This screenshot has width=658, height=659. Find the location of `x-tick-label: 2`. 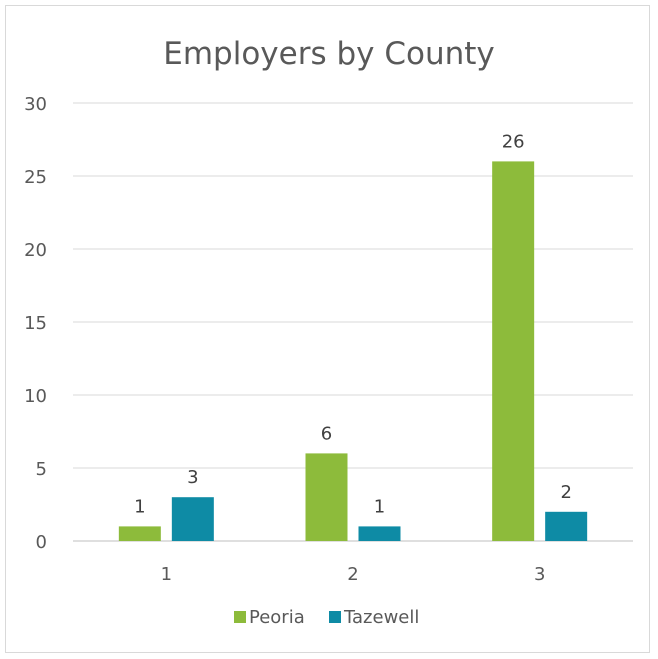

x-tick-label: 2 is located at coordinates (352, 574).